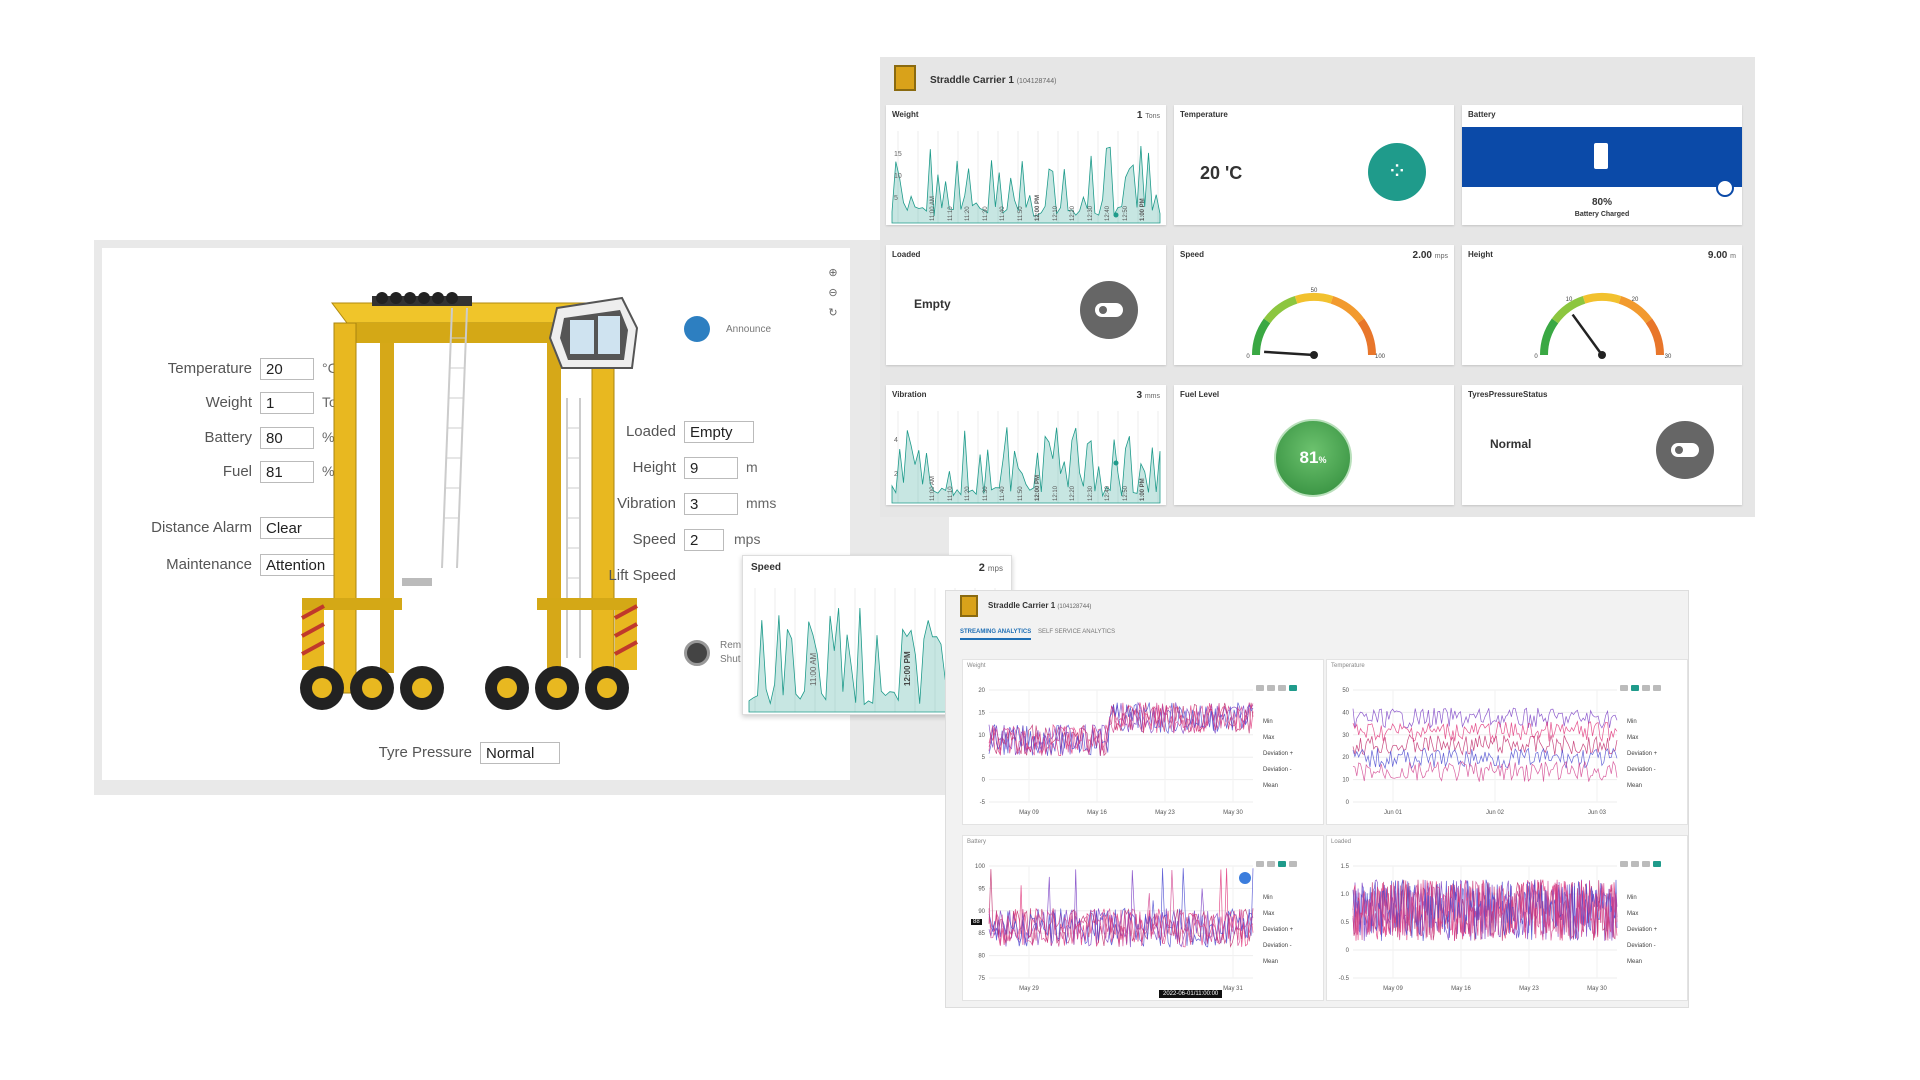 Image resolution: width=1920 pixels, height=1080 pixels. Describe the element at coordinates (1430, 255) in the screenshot. I see `speed-card-value: 2.00 mps` at that location.